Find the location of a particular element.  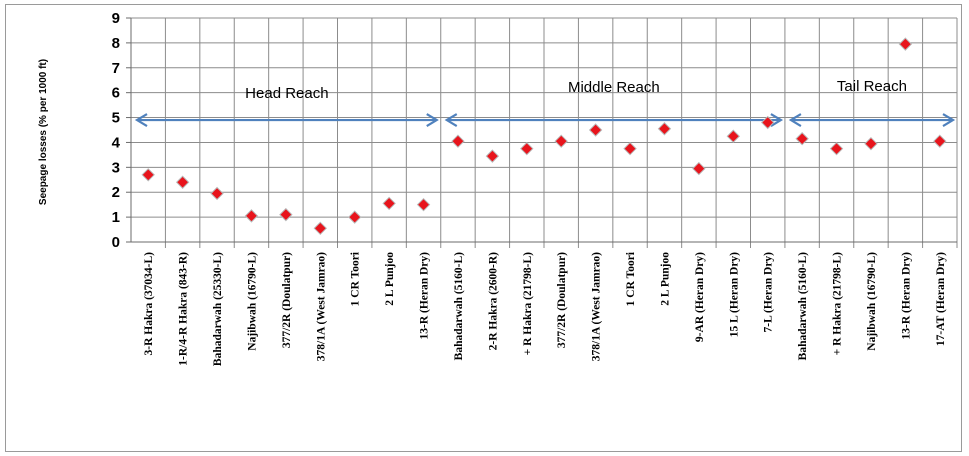

y-tick-label: 5 is located at coordinates (116, 118).